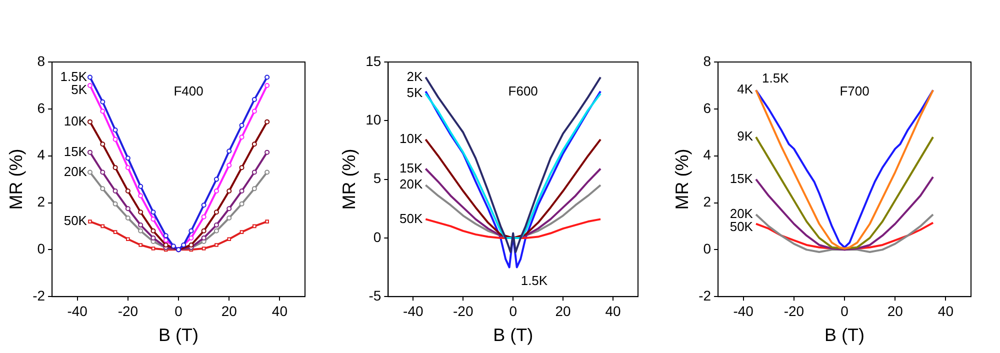 The width and height of the screenshot is (1000, 353). Describe the element at coordinates (855, 91) in the screenshot. I see `annotation: F700` at that location.